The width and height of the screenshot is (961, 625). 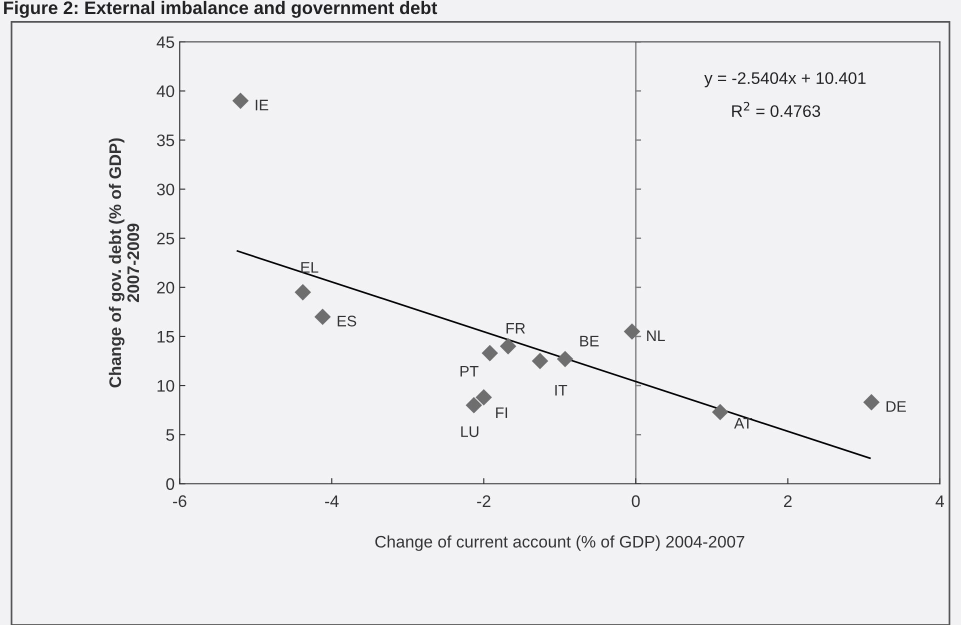 I want to click on x-axis-title: Change of current account (% of GDP) 2004-2007, so click(x=559, y=543).